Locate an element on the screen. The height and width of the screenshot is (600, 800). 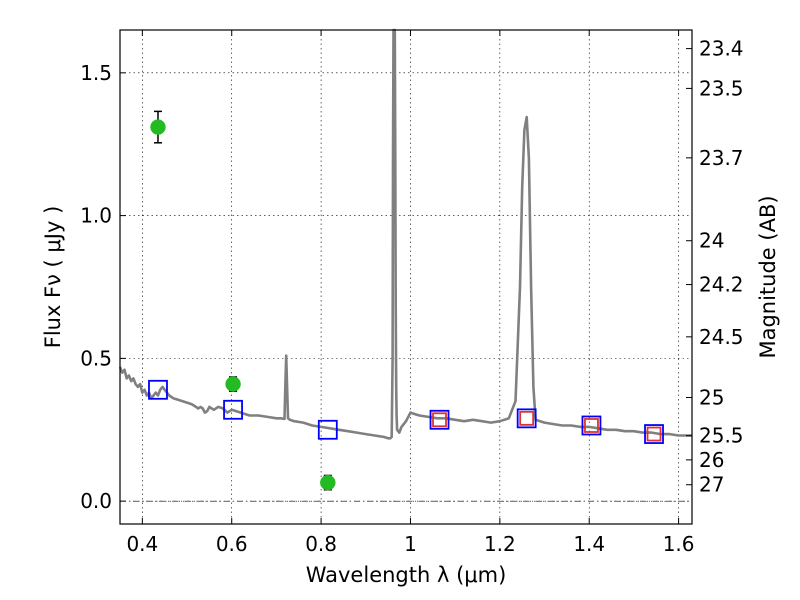
magnitude-tick-label: 27 is located at coordinates (711, 485).